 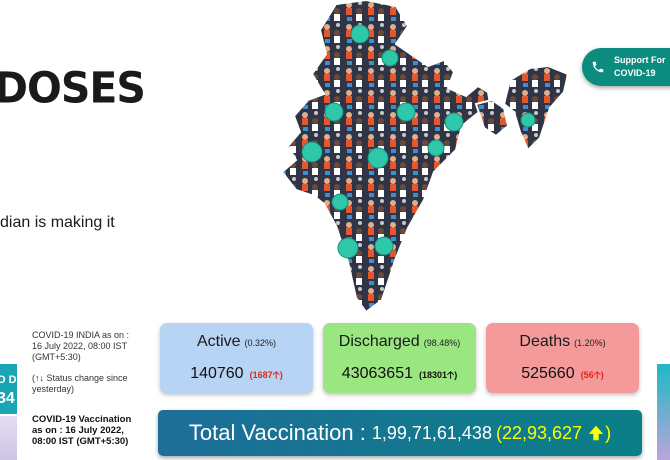 What do you see at coordinates (442, 343) in the screenshot?
I see `discharged-percent: (98.48%)` at bounding box center [442, 343].